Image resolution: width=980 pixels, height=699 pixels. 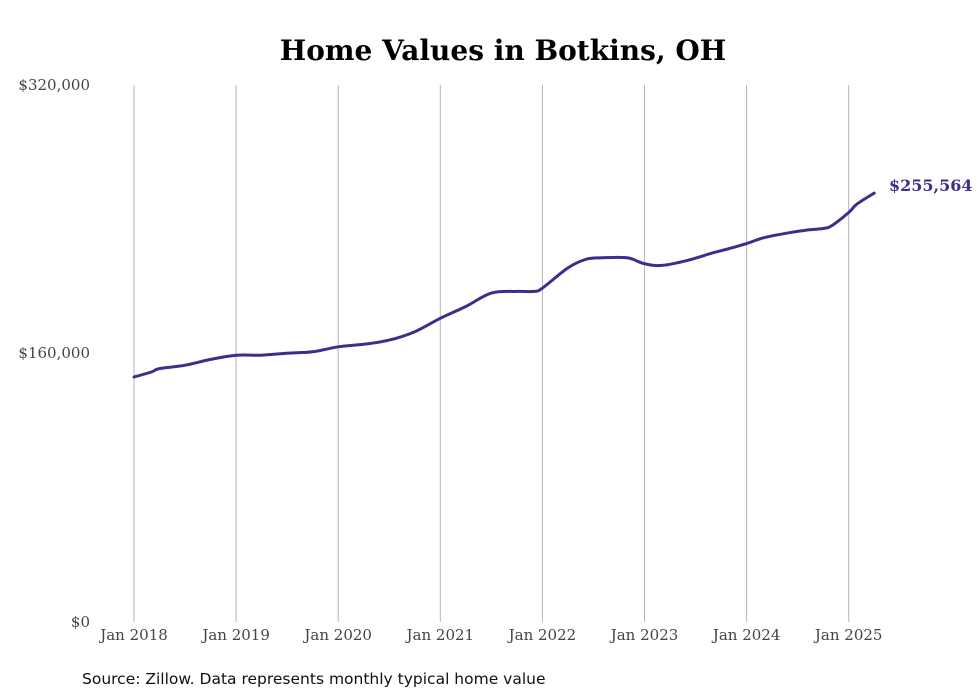 I want to click on y-tick-label: $320,000, so click(x=54, y=85).